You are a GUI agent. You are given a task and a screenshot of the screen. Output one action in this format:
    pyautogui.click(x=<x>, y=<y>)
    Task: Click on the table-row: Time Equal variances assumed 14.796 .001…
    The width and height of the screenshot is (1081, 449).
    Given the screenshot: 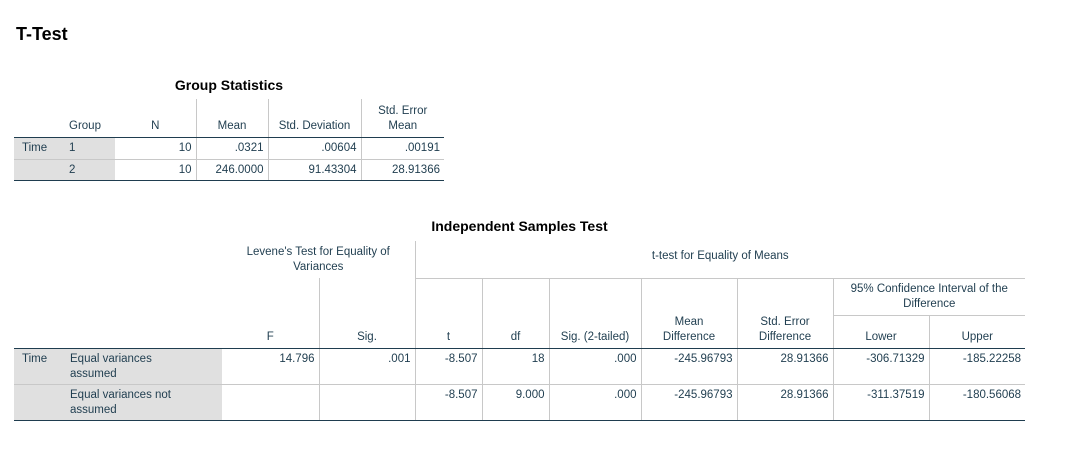 What is the action you would take?
    pyautogui.click(x=520, y=366)
    